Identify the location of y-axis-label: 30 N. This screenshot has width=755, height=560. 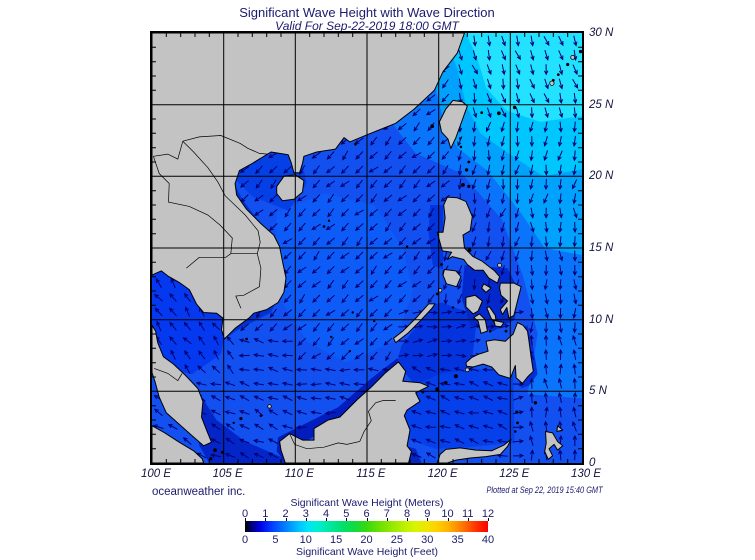
(601, 33).